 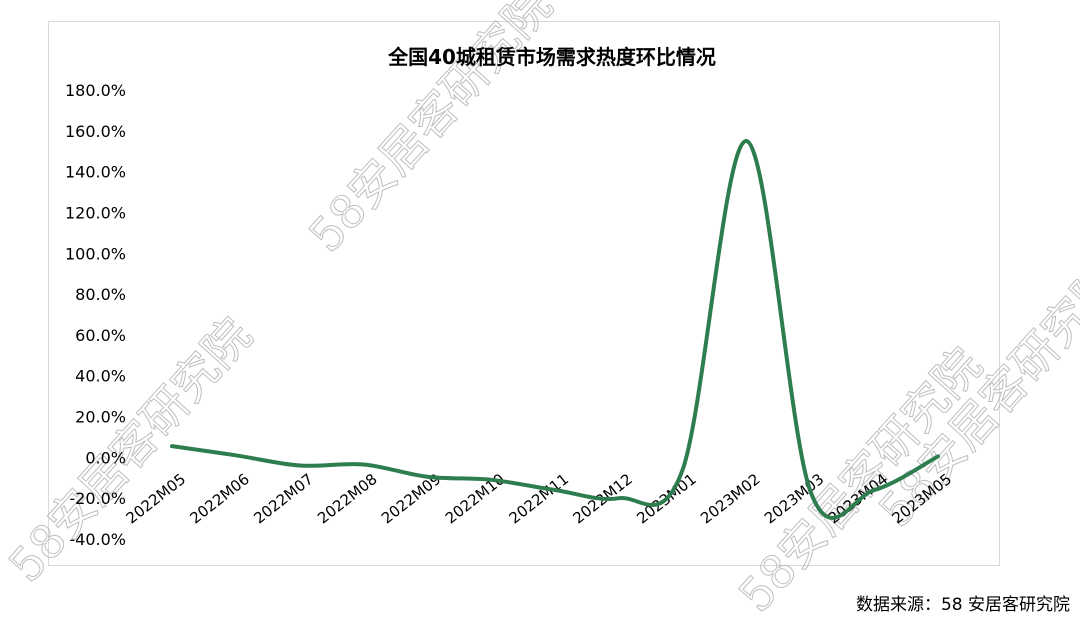 I want to click on x-tick-label: 2023M02, so click(x=730, y=498).